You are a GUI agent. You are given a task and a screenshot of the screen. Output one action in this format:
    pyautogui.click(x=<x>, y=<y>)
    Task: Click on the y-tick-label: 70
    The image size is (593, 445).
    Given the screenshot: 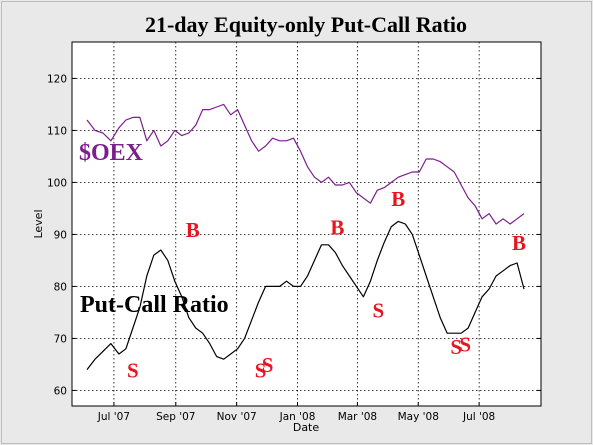 What is the action you would take?
    pyautogui.click(x=60, y=339)
    